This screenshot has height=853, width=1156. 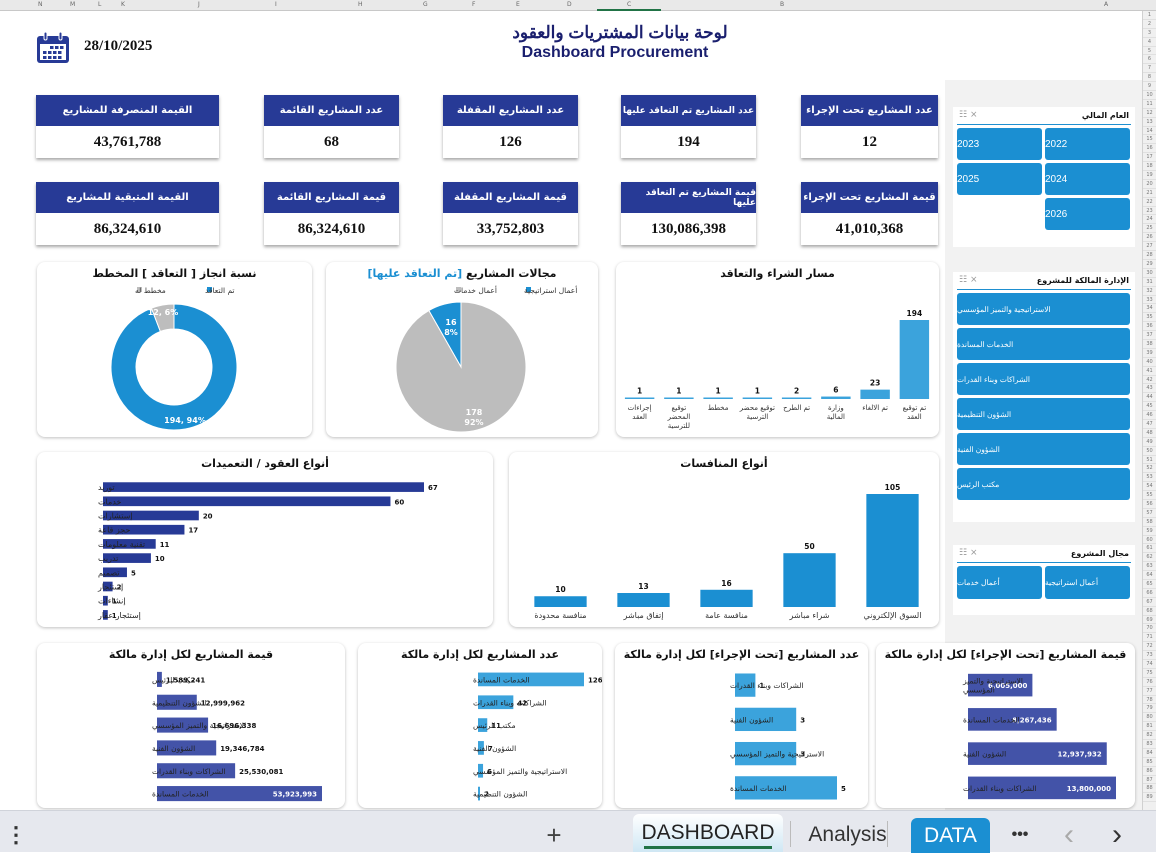 What do you see at coordinates (1149, 69) in the screenshot?
I see `row-header: 7` at bounding box center [1149, 69].